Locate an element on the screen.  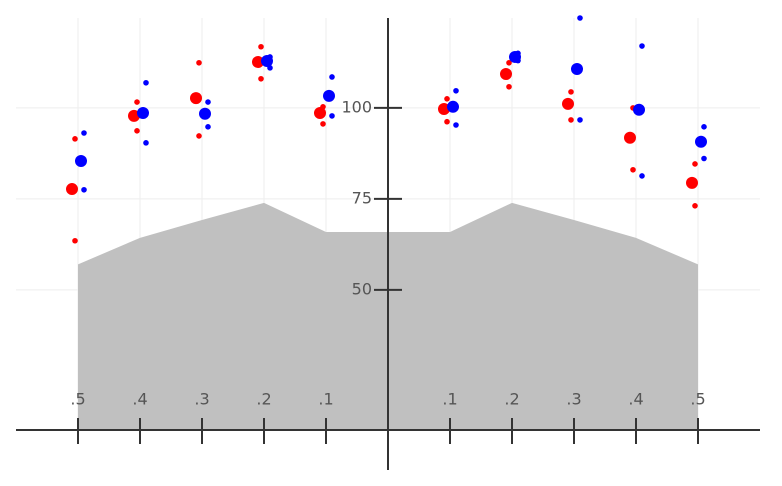
y-tick-label: 50 is located at coordinates (362, 288).